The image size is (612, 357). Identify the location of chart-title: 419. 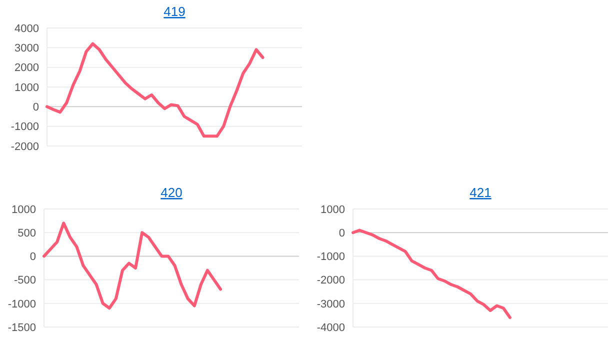
(175, 11).